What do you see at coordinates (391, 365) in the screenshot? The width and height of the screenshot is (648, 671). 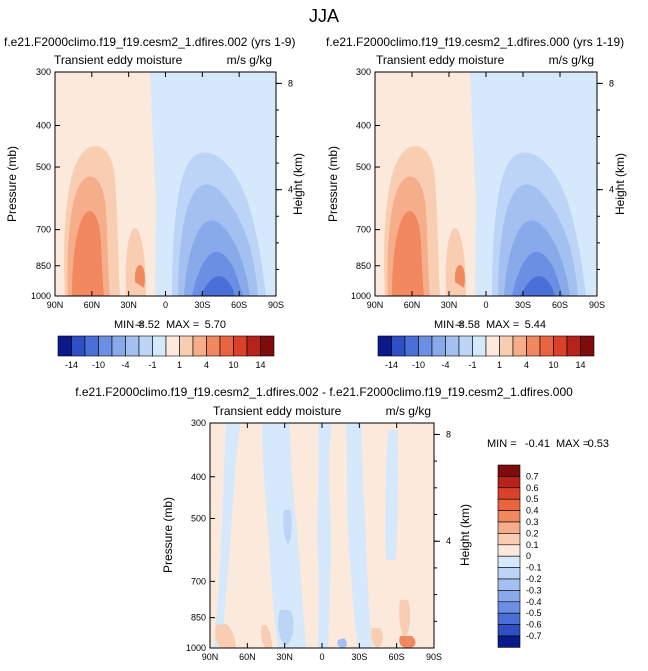 I see `colorbar-label: -14` at bounding box center [391, 365].